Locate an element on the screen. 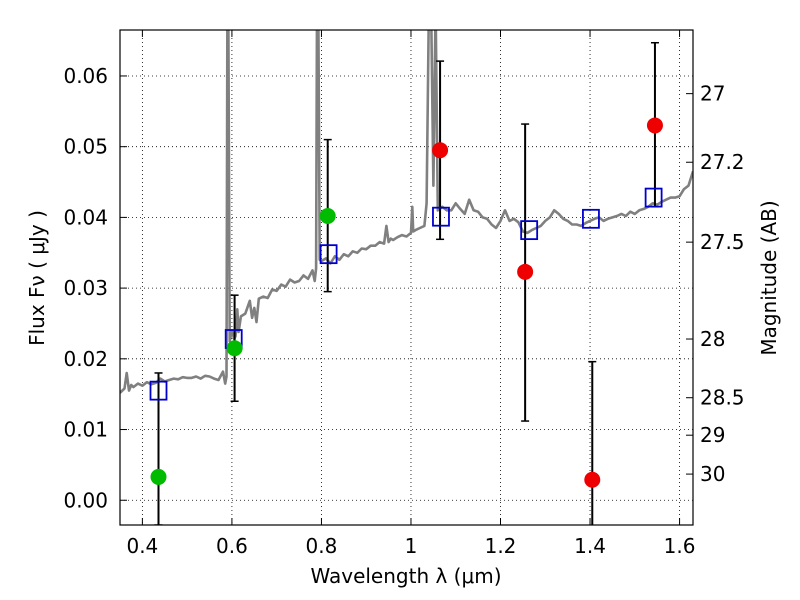 This screenshot has width=800, height=600. x-tick-label: 1.2 is located at coordinates (501, 546).